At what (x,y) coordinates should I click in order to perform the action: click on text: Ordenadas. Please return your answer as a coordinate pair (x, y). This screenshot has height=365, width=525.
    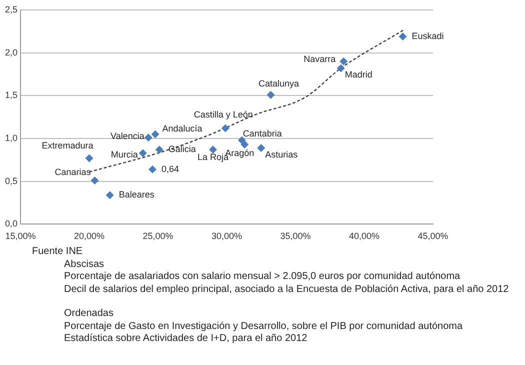
    Looking at the image, I should click on (88, 314).